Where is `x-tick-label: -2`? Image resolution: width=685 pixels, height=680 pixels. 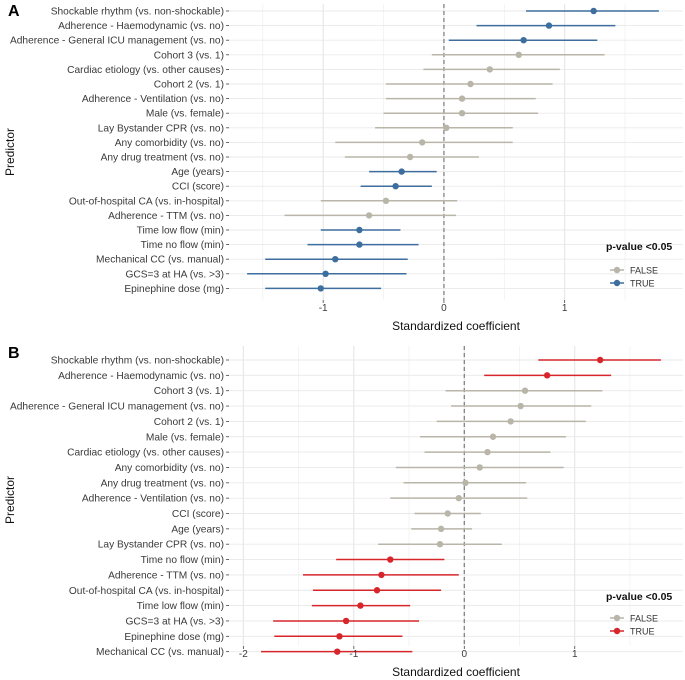
x-tick-label: -2 is located at coordinates (243, 654).